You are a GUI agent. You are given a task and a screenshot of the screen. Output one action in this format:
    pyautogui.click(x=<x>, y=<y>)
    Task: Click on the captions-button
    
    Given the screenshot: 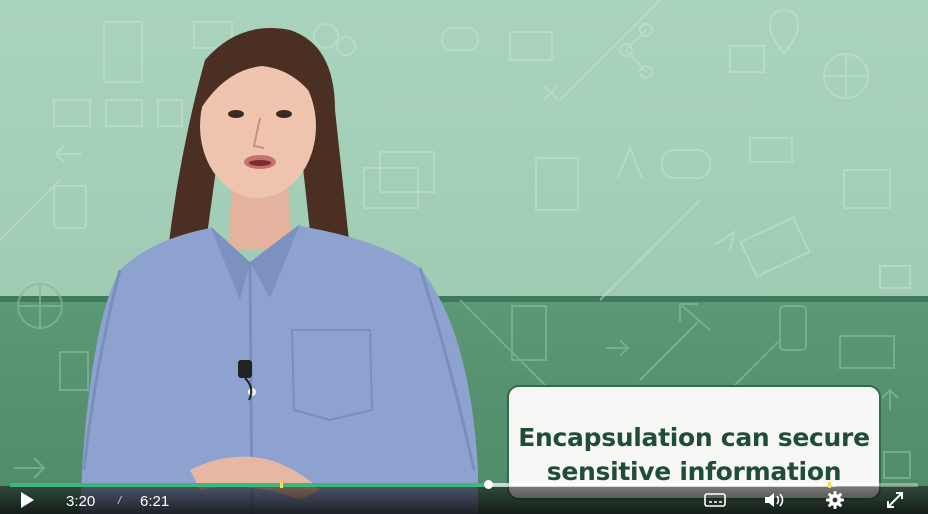 What is the action you would take?
    pyautogui.click(x=715, y=500)
    